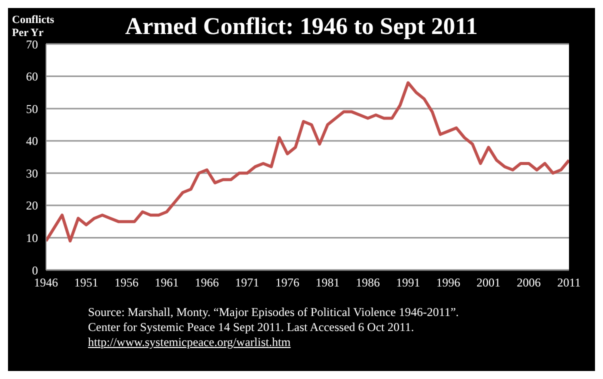 The width and height of the screenshot is (603, 379). Describe the element at coordinates (408, 283) in the screenshot. I see `x-tick-label: 1991` at that location.